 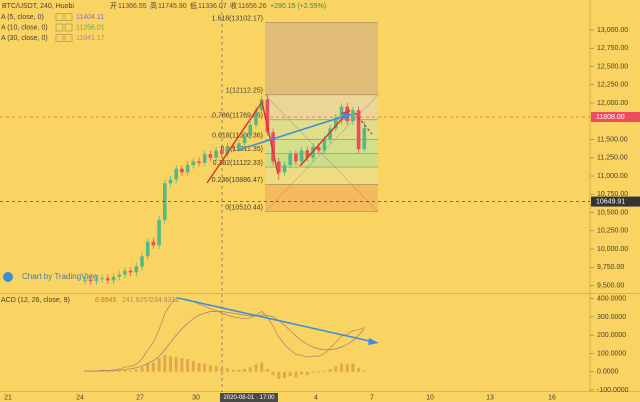 I want to click on y-tick-label: 200.0000, so click(x=611, y=335).